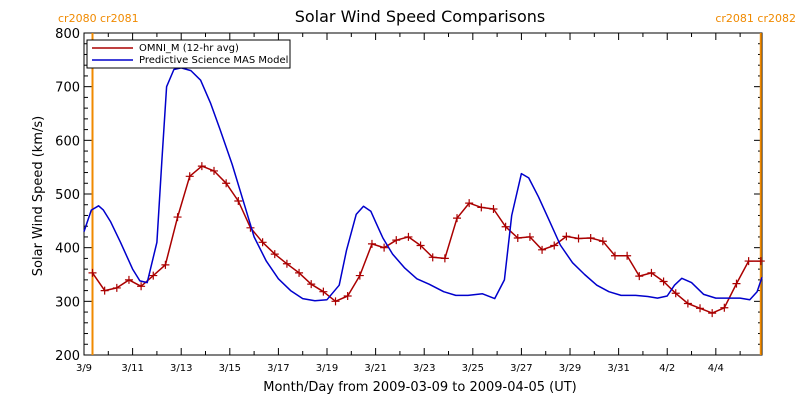 The width and height of the screenshot is (800, 400). What do you see at coordinates (67, 195) in the screenshot?
I see `y-tick-label: 500` at bounding box center [67, 195].